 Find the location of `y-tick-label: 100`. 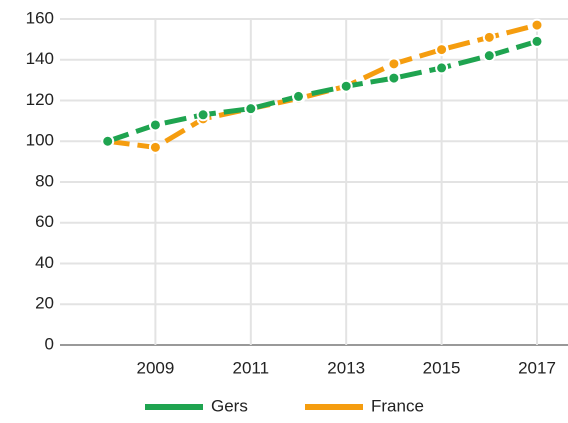

y-tick-label: 100 is located at coordinates (40, 140).